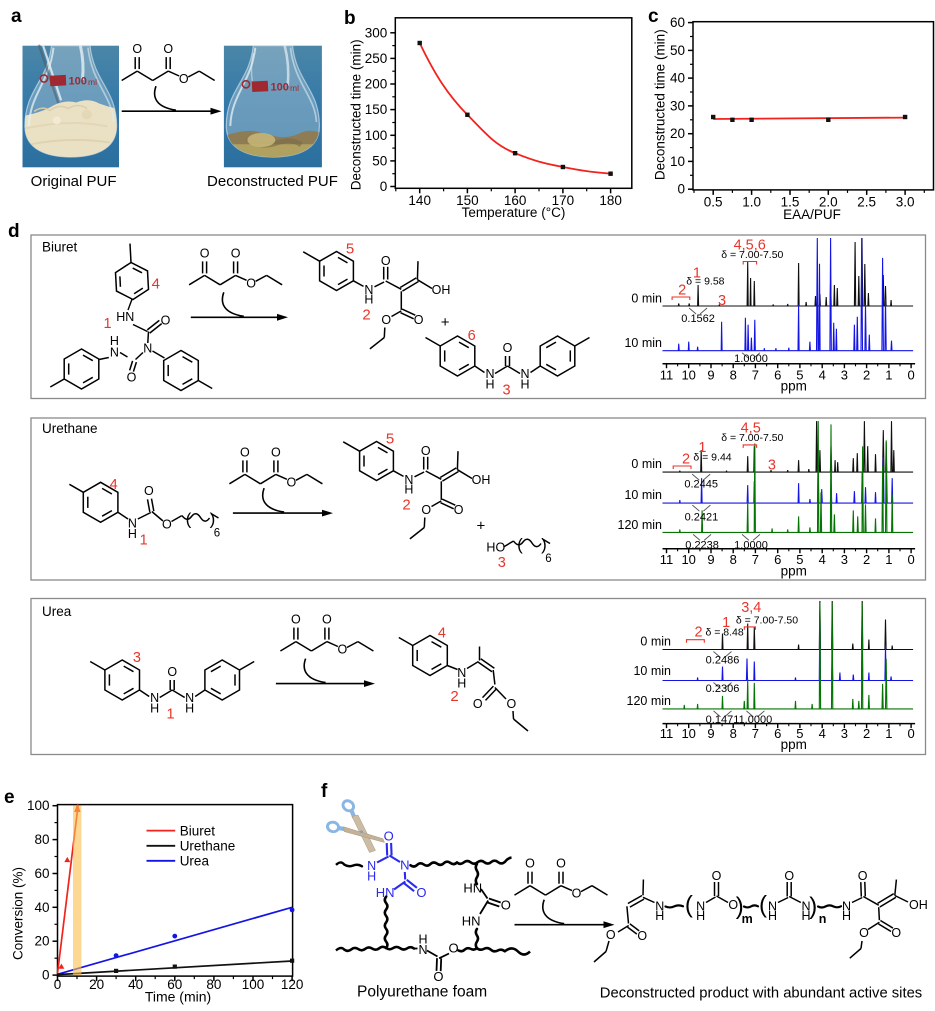 This screenshot has width=935, height=1011. Describe the element at coordinates (828, 201) in the screenshot. I see `svg-text: 2.0` at that location.